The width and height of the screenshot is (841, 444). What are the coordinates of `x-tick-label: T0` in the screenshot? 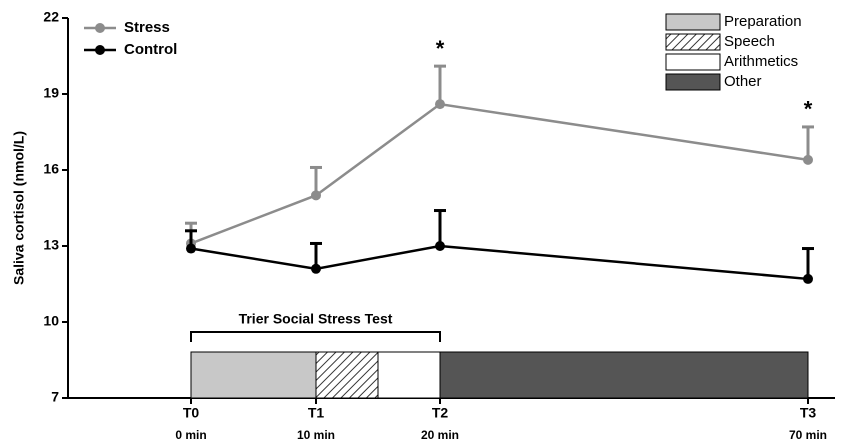 It's located at (191, 413).